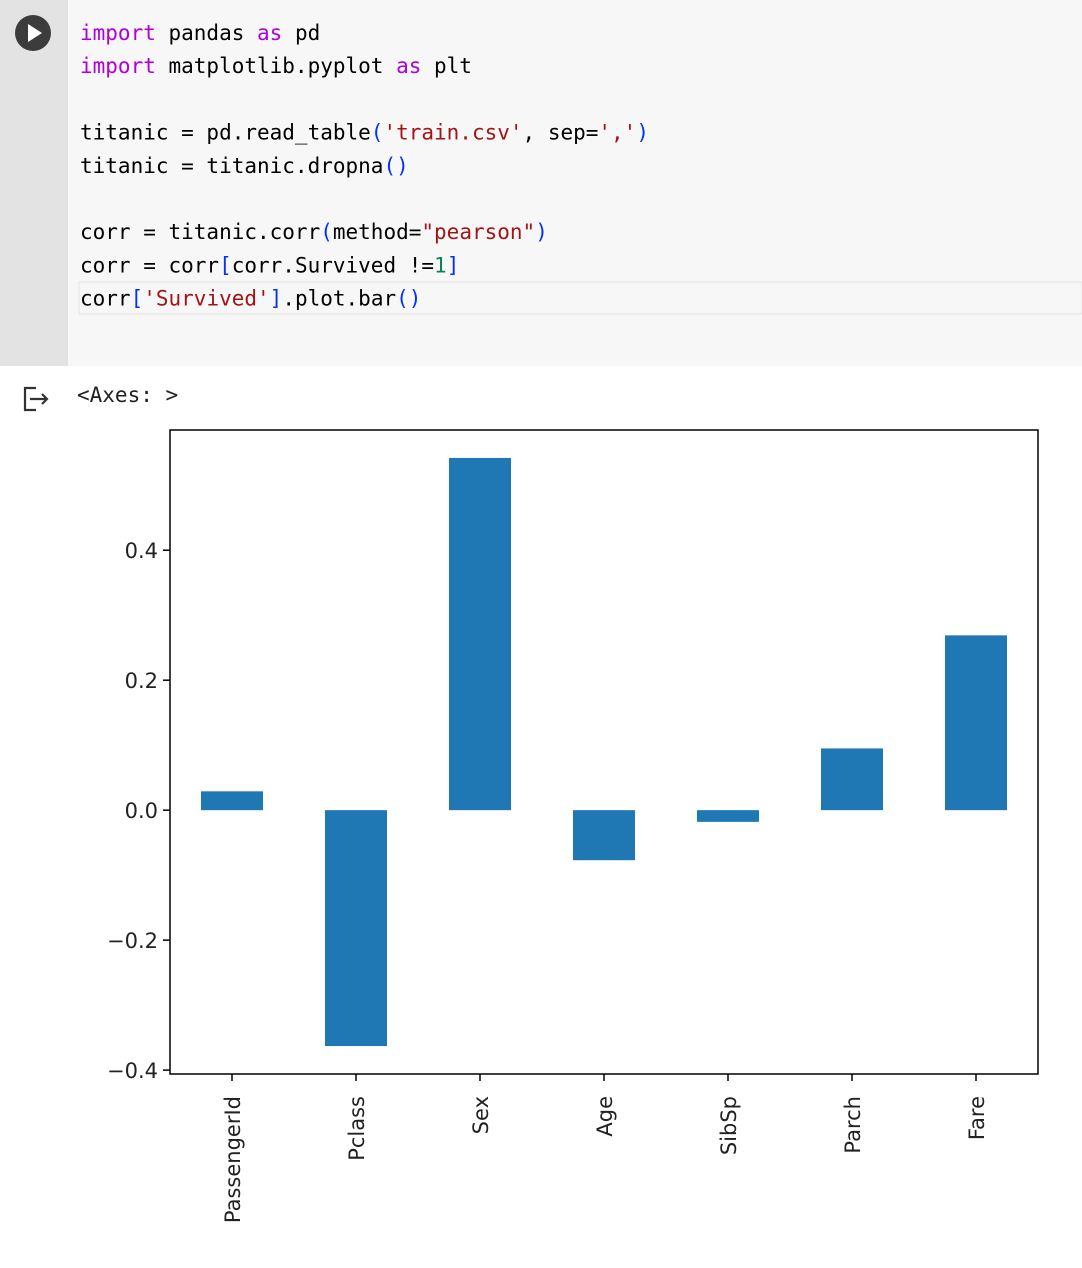 The width and height of the screenshot is (1082, 1268). Describe the element at coordinates (478, 232) in the screenshot. I see `code-token: "pearson"` at that location.